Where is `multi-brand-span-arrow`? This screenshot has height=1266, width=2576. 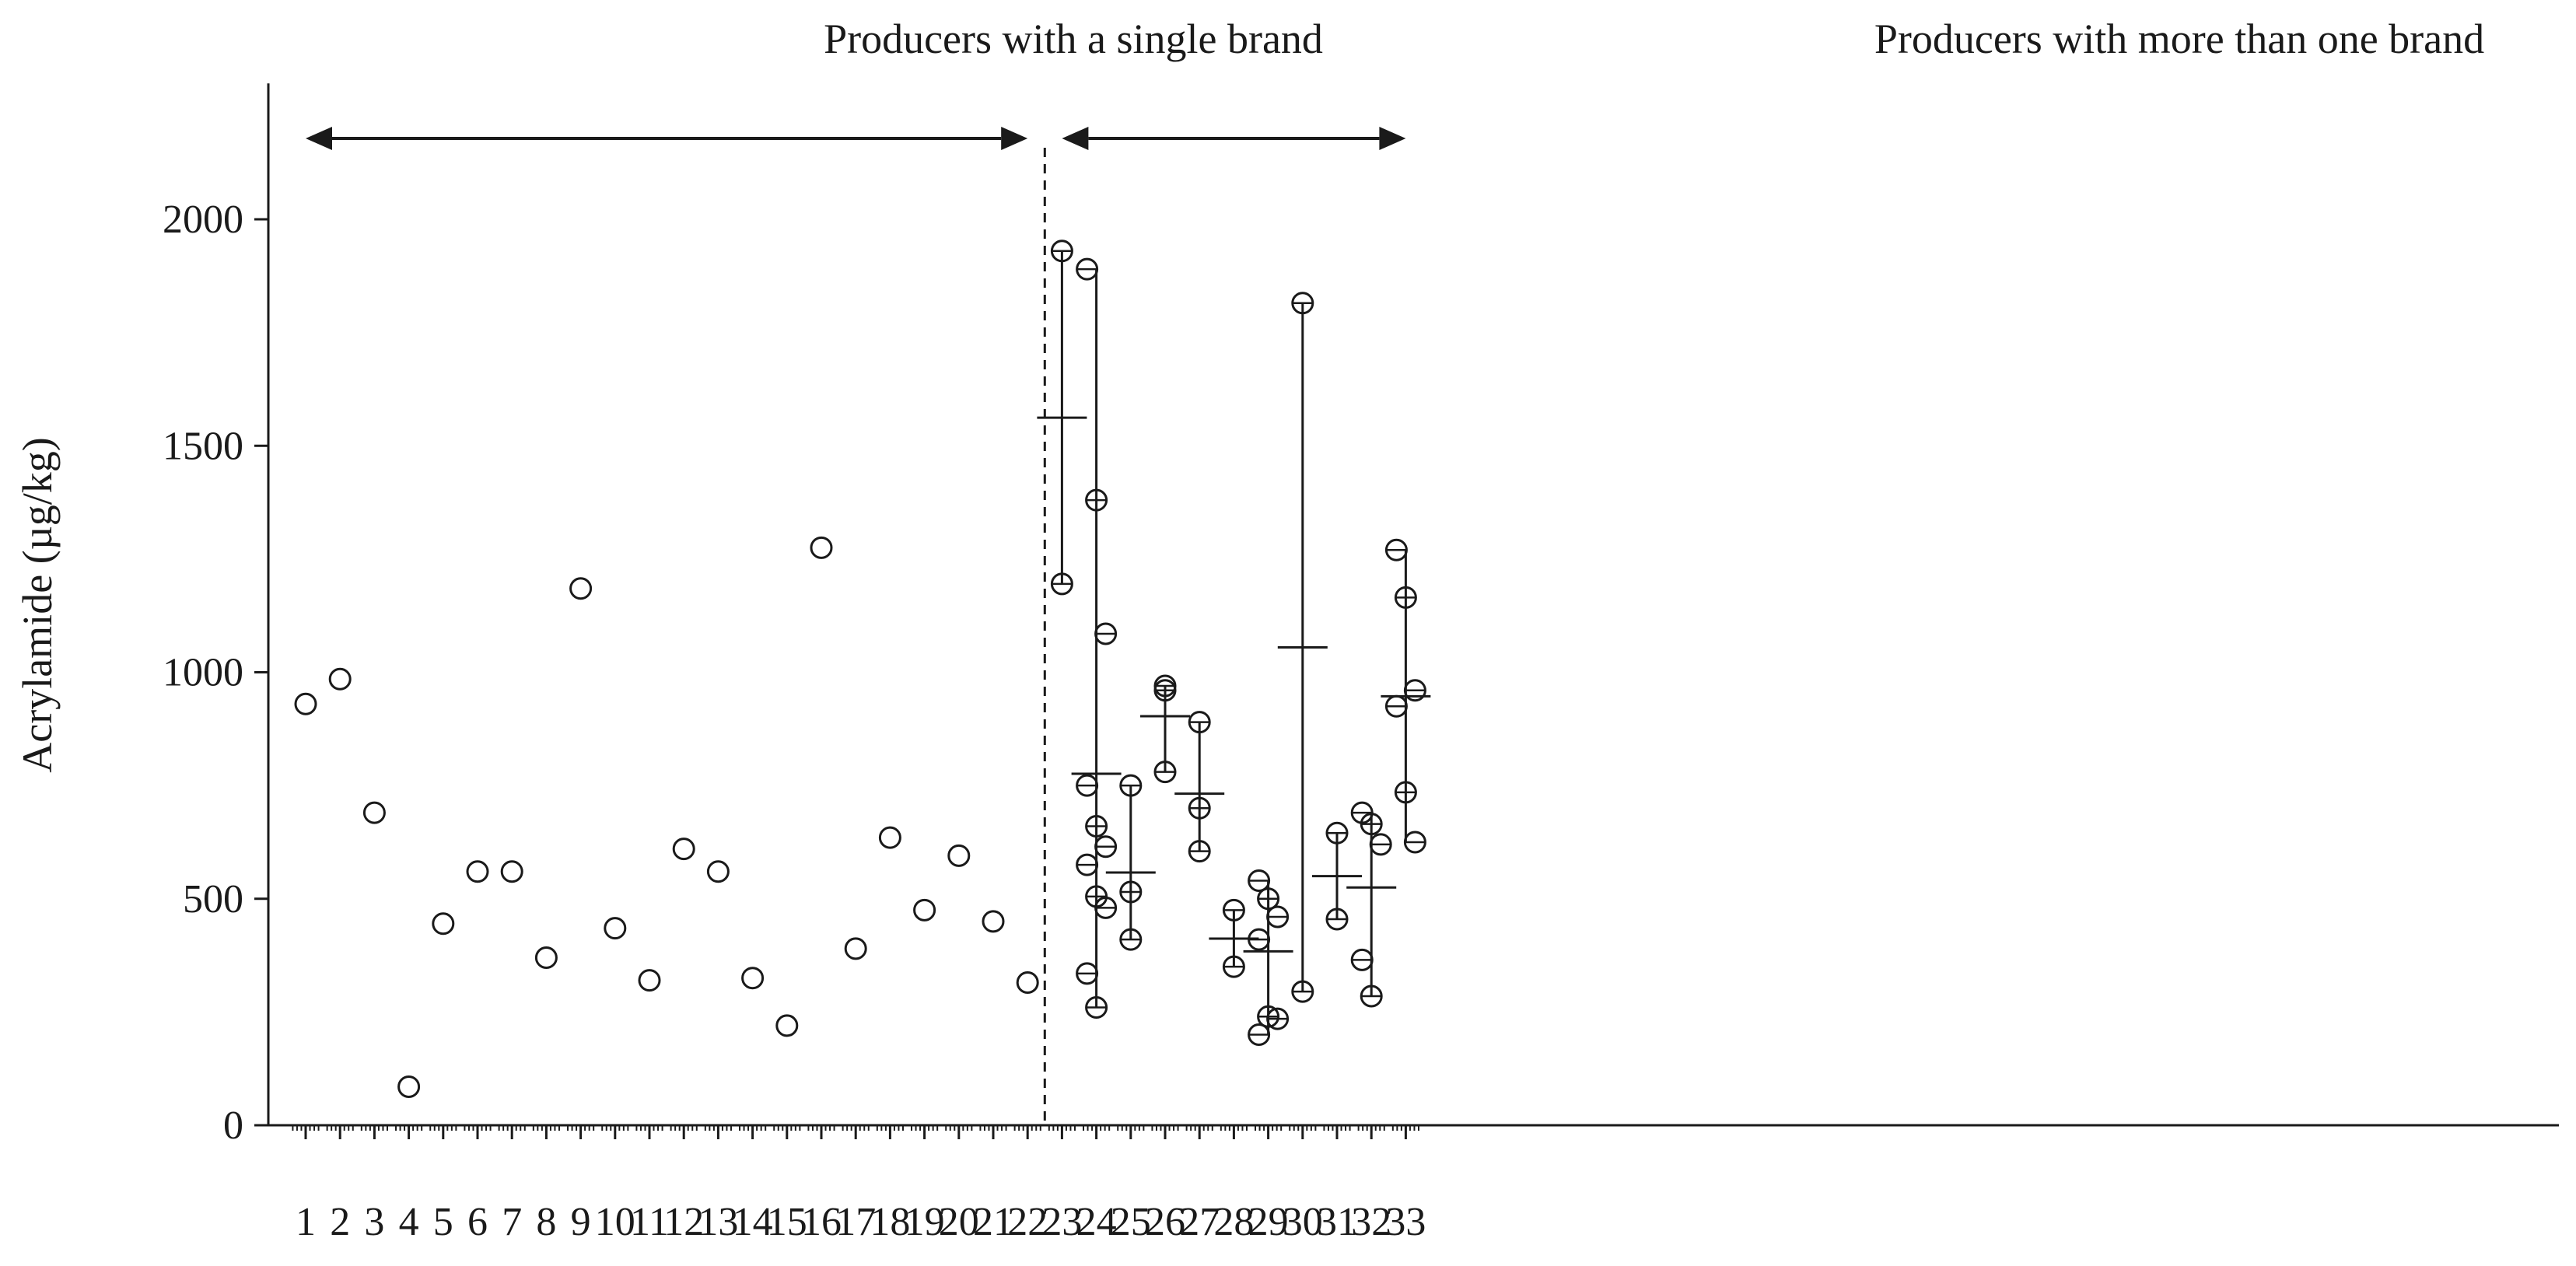
multi-brand-span-arrow is located at coordinates (1234, 138).